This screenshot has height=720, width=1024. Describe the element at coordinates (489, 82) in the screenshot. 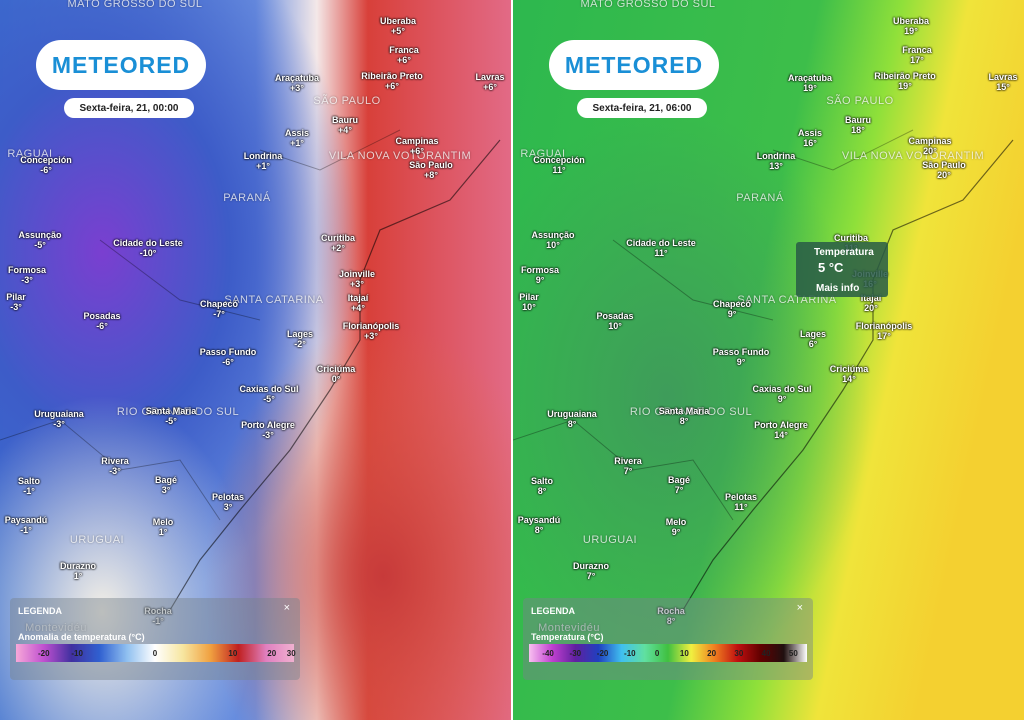

I see `city-marker: Lavras +6°` at that location.